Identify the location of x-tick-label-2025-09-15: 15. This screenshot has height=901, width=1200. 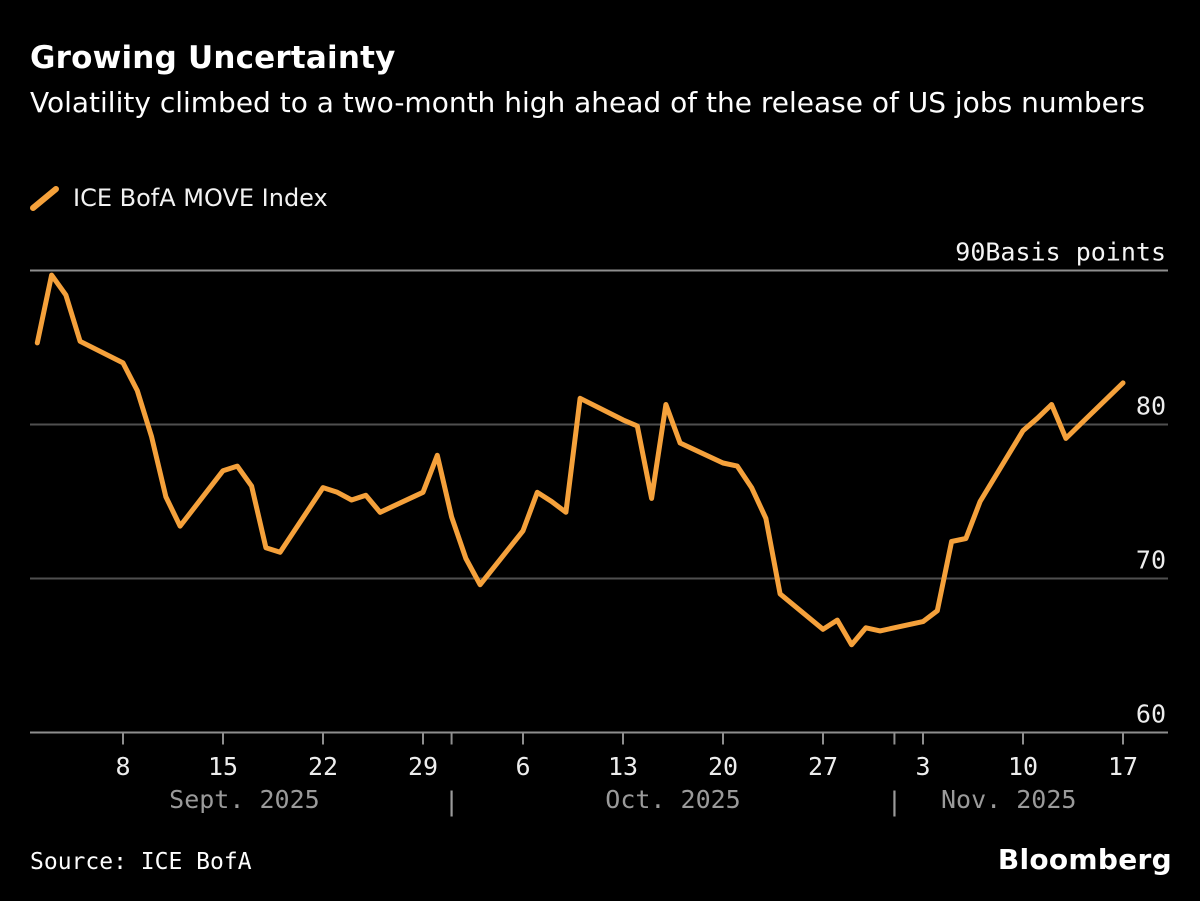
(223, 766).